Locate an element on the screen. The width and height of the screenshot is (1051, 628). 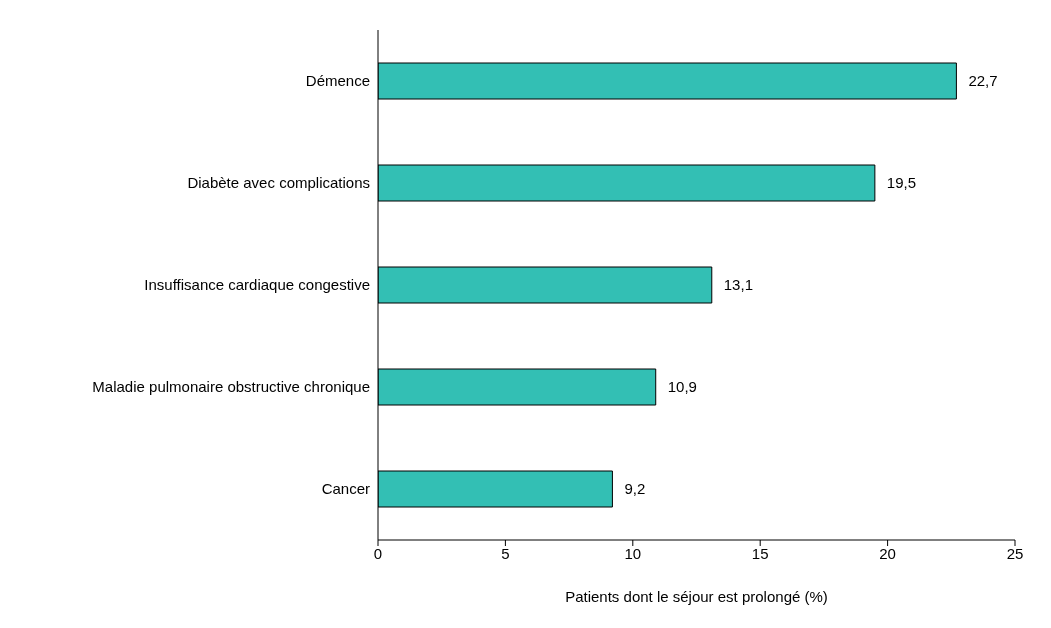
y-tick-label: Maladie pulmonaire obstructive chronique is located at coordinates (231, 387).